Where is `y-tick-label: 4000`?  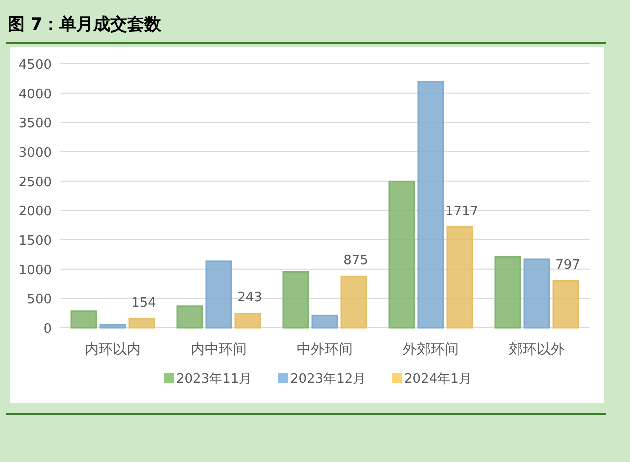
y-tick-label: 4000 is located at coordinates (35, 94).